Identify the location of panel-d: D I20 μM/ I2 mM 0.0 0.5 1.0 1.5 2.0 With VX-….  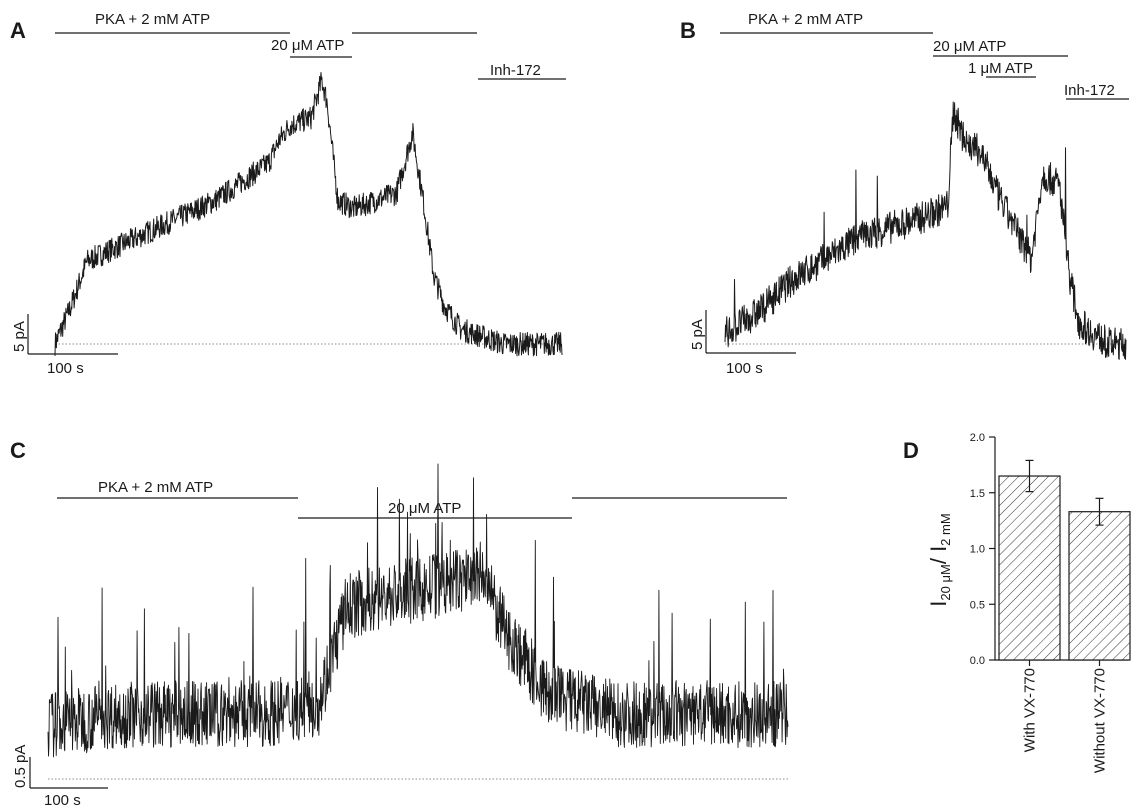
(1017, 602).